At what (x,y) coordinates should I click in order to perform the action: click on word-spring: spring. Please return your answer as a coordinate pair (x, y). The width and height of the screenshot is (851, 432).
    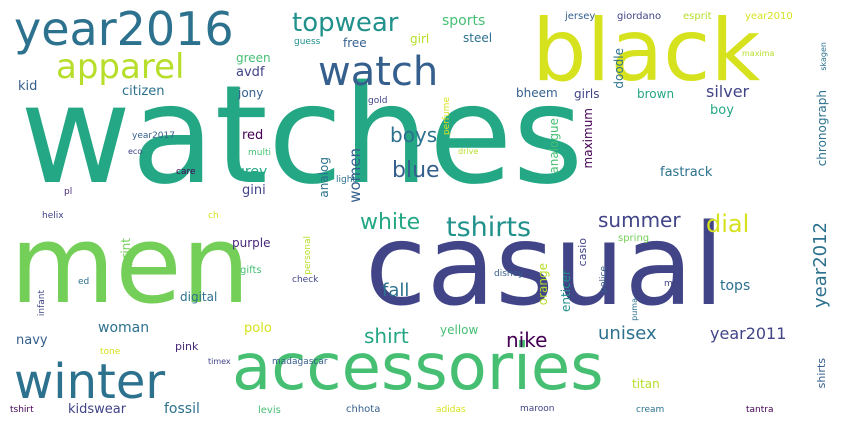
    Looking at the image, I should click on (634, 238).